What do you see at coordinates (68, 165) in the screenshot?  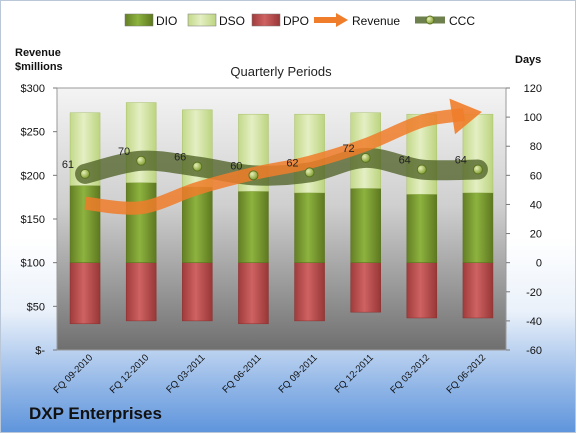 I see `ccc-data-label: 61` at bounding box center [68, 165].